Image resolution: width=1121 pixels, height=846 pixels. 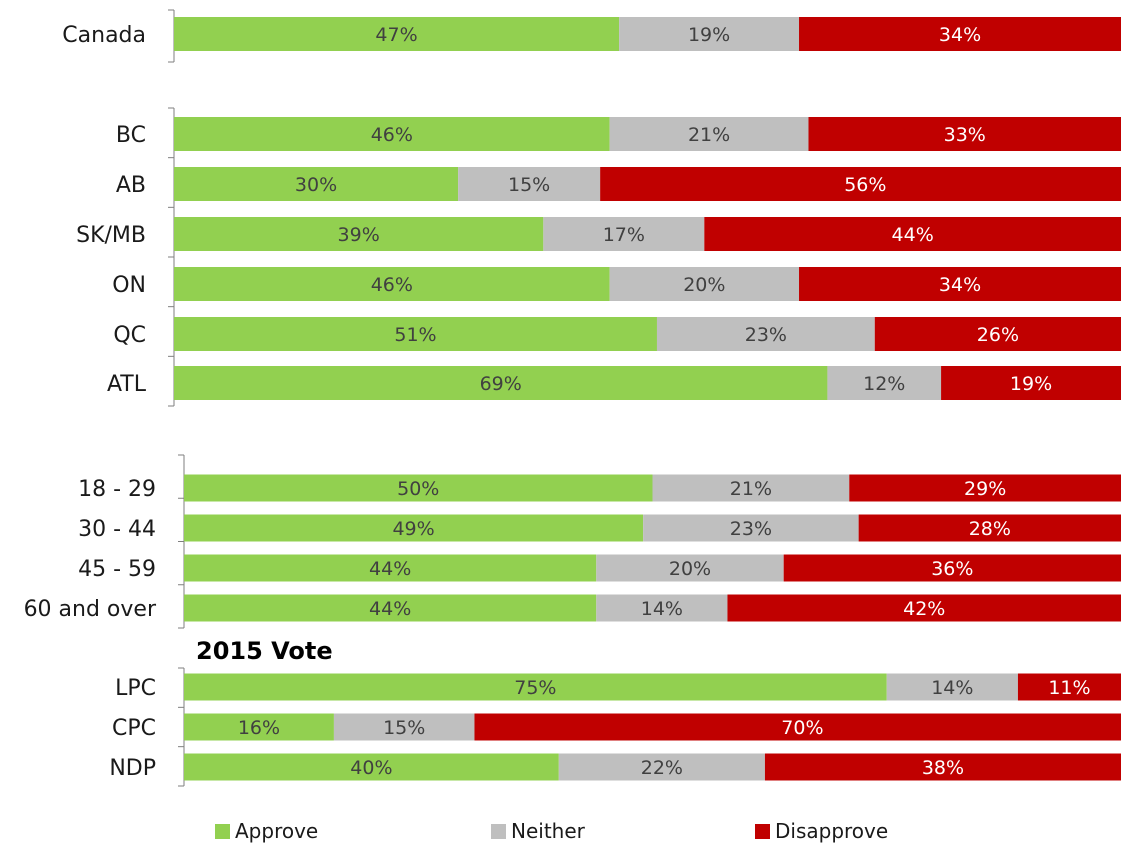 I want to click on data-label-approve-ndp: 40%, so click(x=371, y=768).